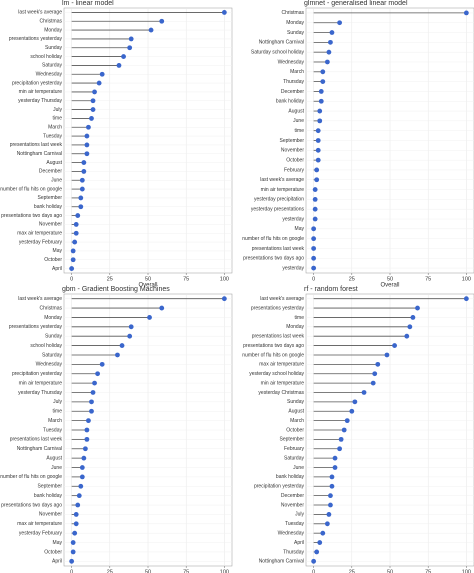  I want to click on x-axis-label: Overall, so click(389, 286).